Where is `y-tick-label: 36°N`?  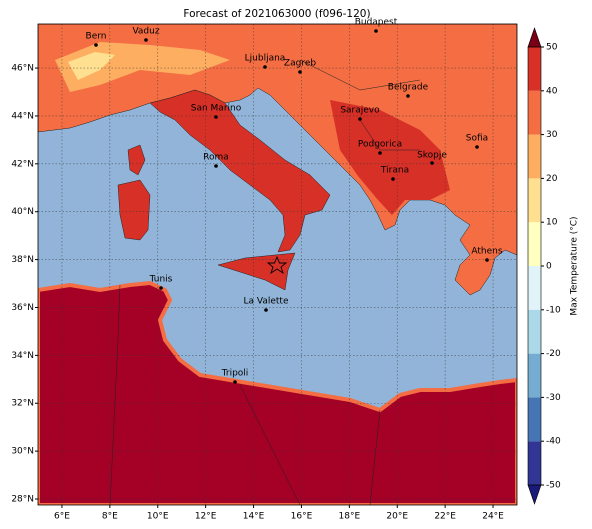 y-tick-label: 36°N is located at coordinates (22, 308).